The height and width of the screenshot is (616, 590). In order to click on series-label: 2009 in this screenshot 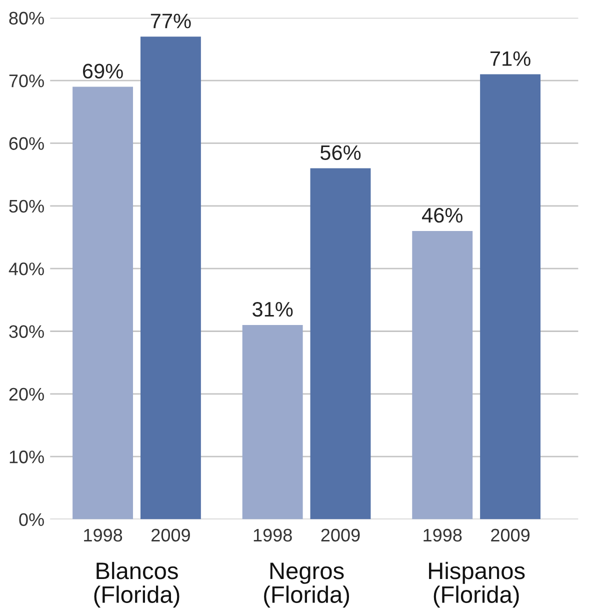, I will do `click(171, 535)`.